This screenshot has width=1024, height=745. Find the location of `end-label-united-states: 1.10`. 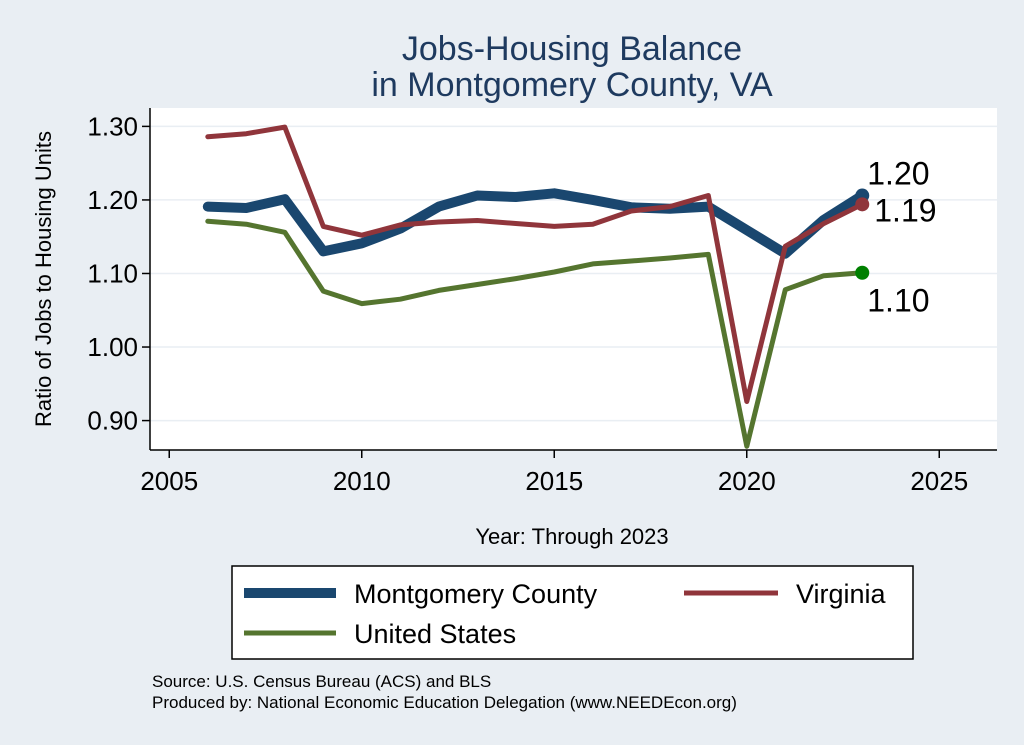

end-label-united-states: 1.10 is located at coordinates (898, 301).